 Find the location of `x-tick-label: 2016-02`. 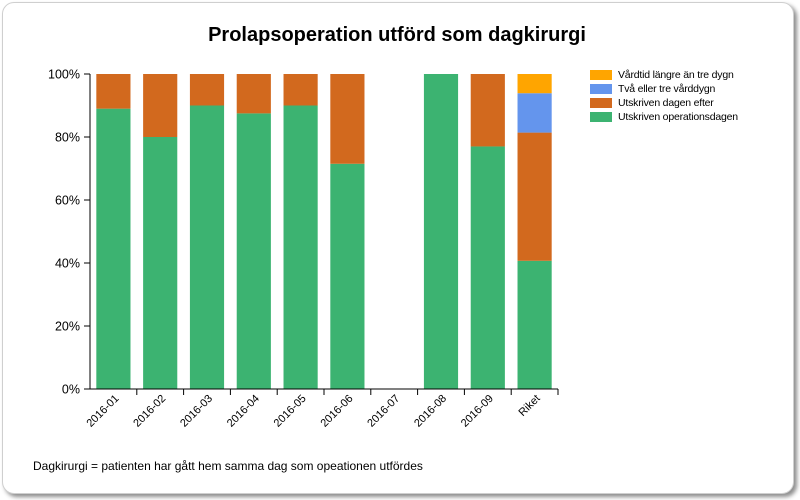

x-tick-label: 2016-02 is located at coordinates (149, 411).